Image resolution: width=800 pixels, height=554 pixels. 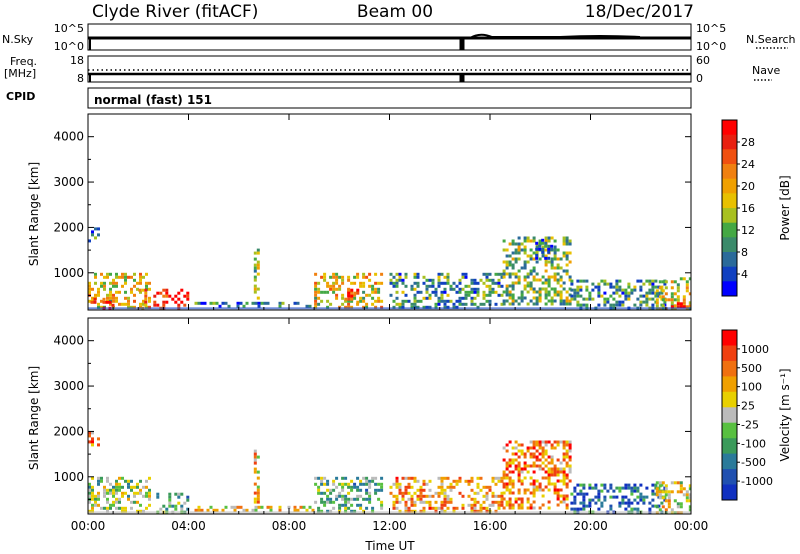 I want to click on power-echo-region, so click(x=256, y=274).